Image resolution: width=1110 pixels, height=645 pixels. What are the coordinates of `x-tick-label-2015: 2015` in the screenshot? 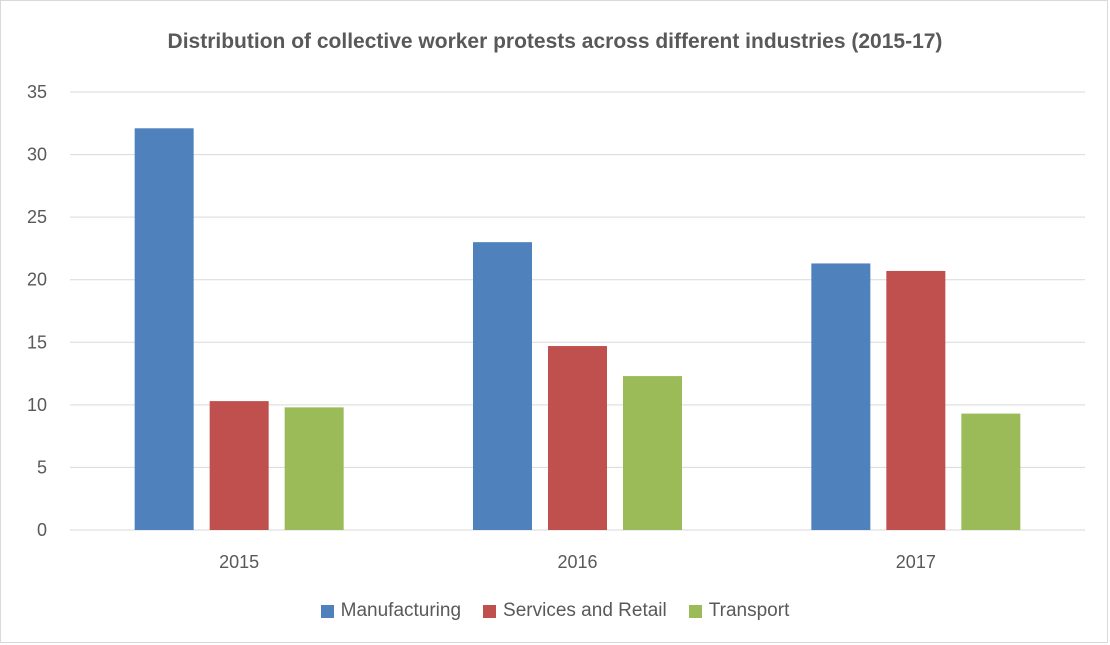 It's located at (239, 562).